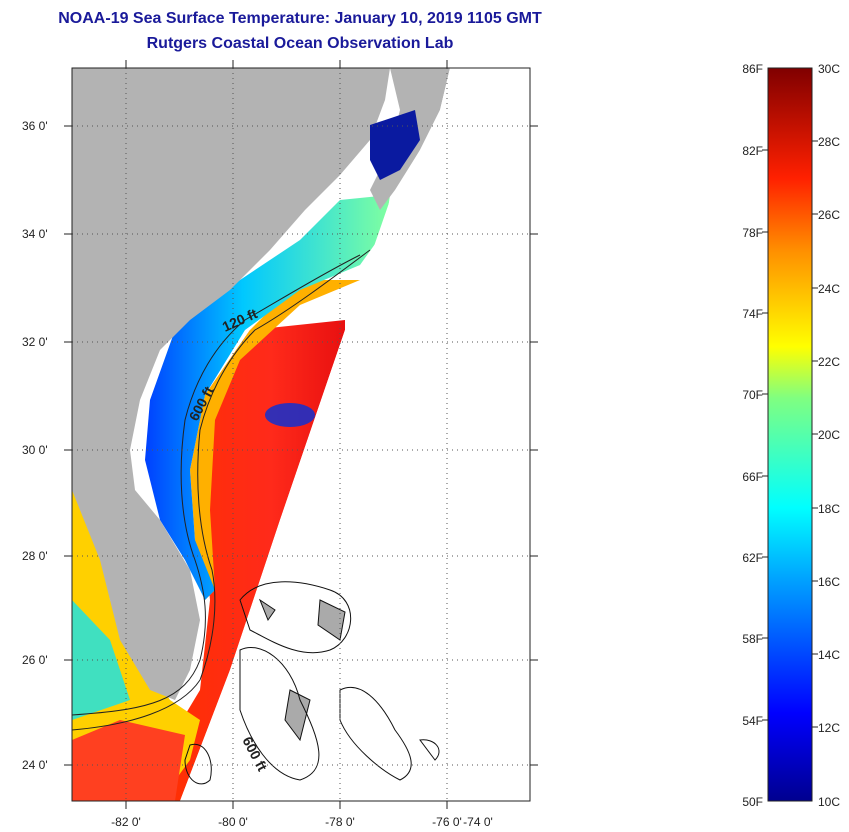 Image resolution: width=849 pixels, height=832 pixels. Describe the element at coordinates (35, 342) in the screenshot. I see `lat-label-32: 32 0'` at that location.